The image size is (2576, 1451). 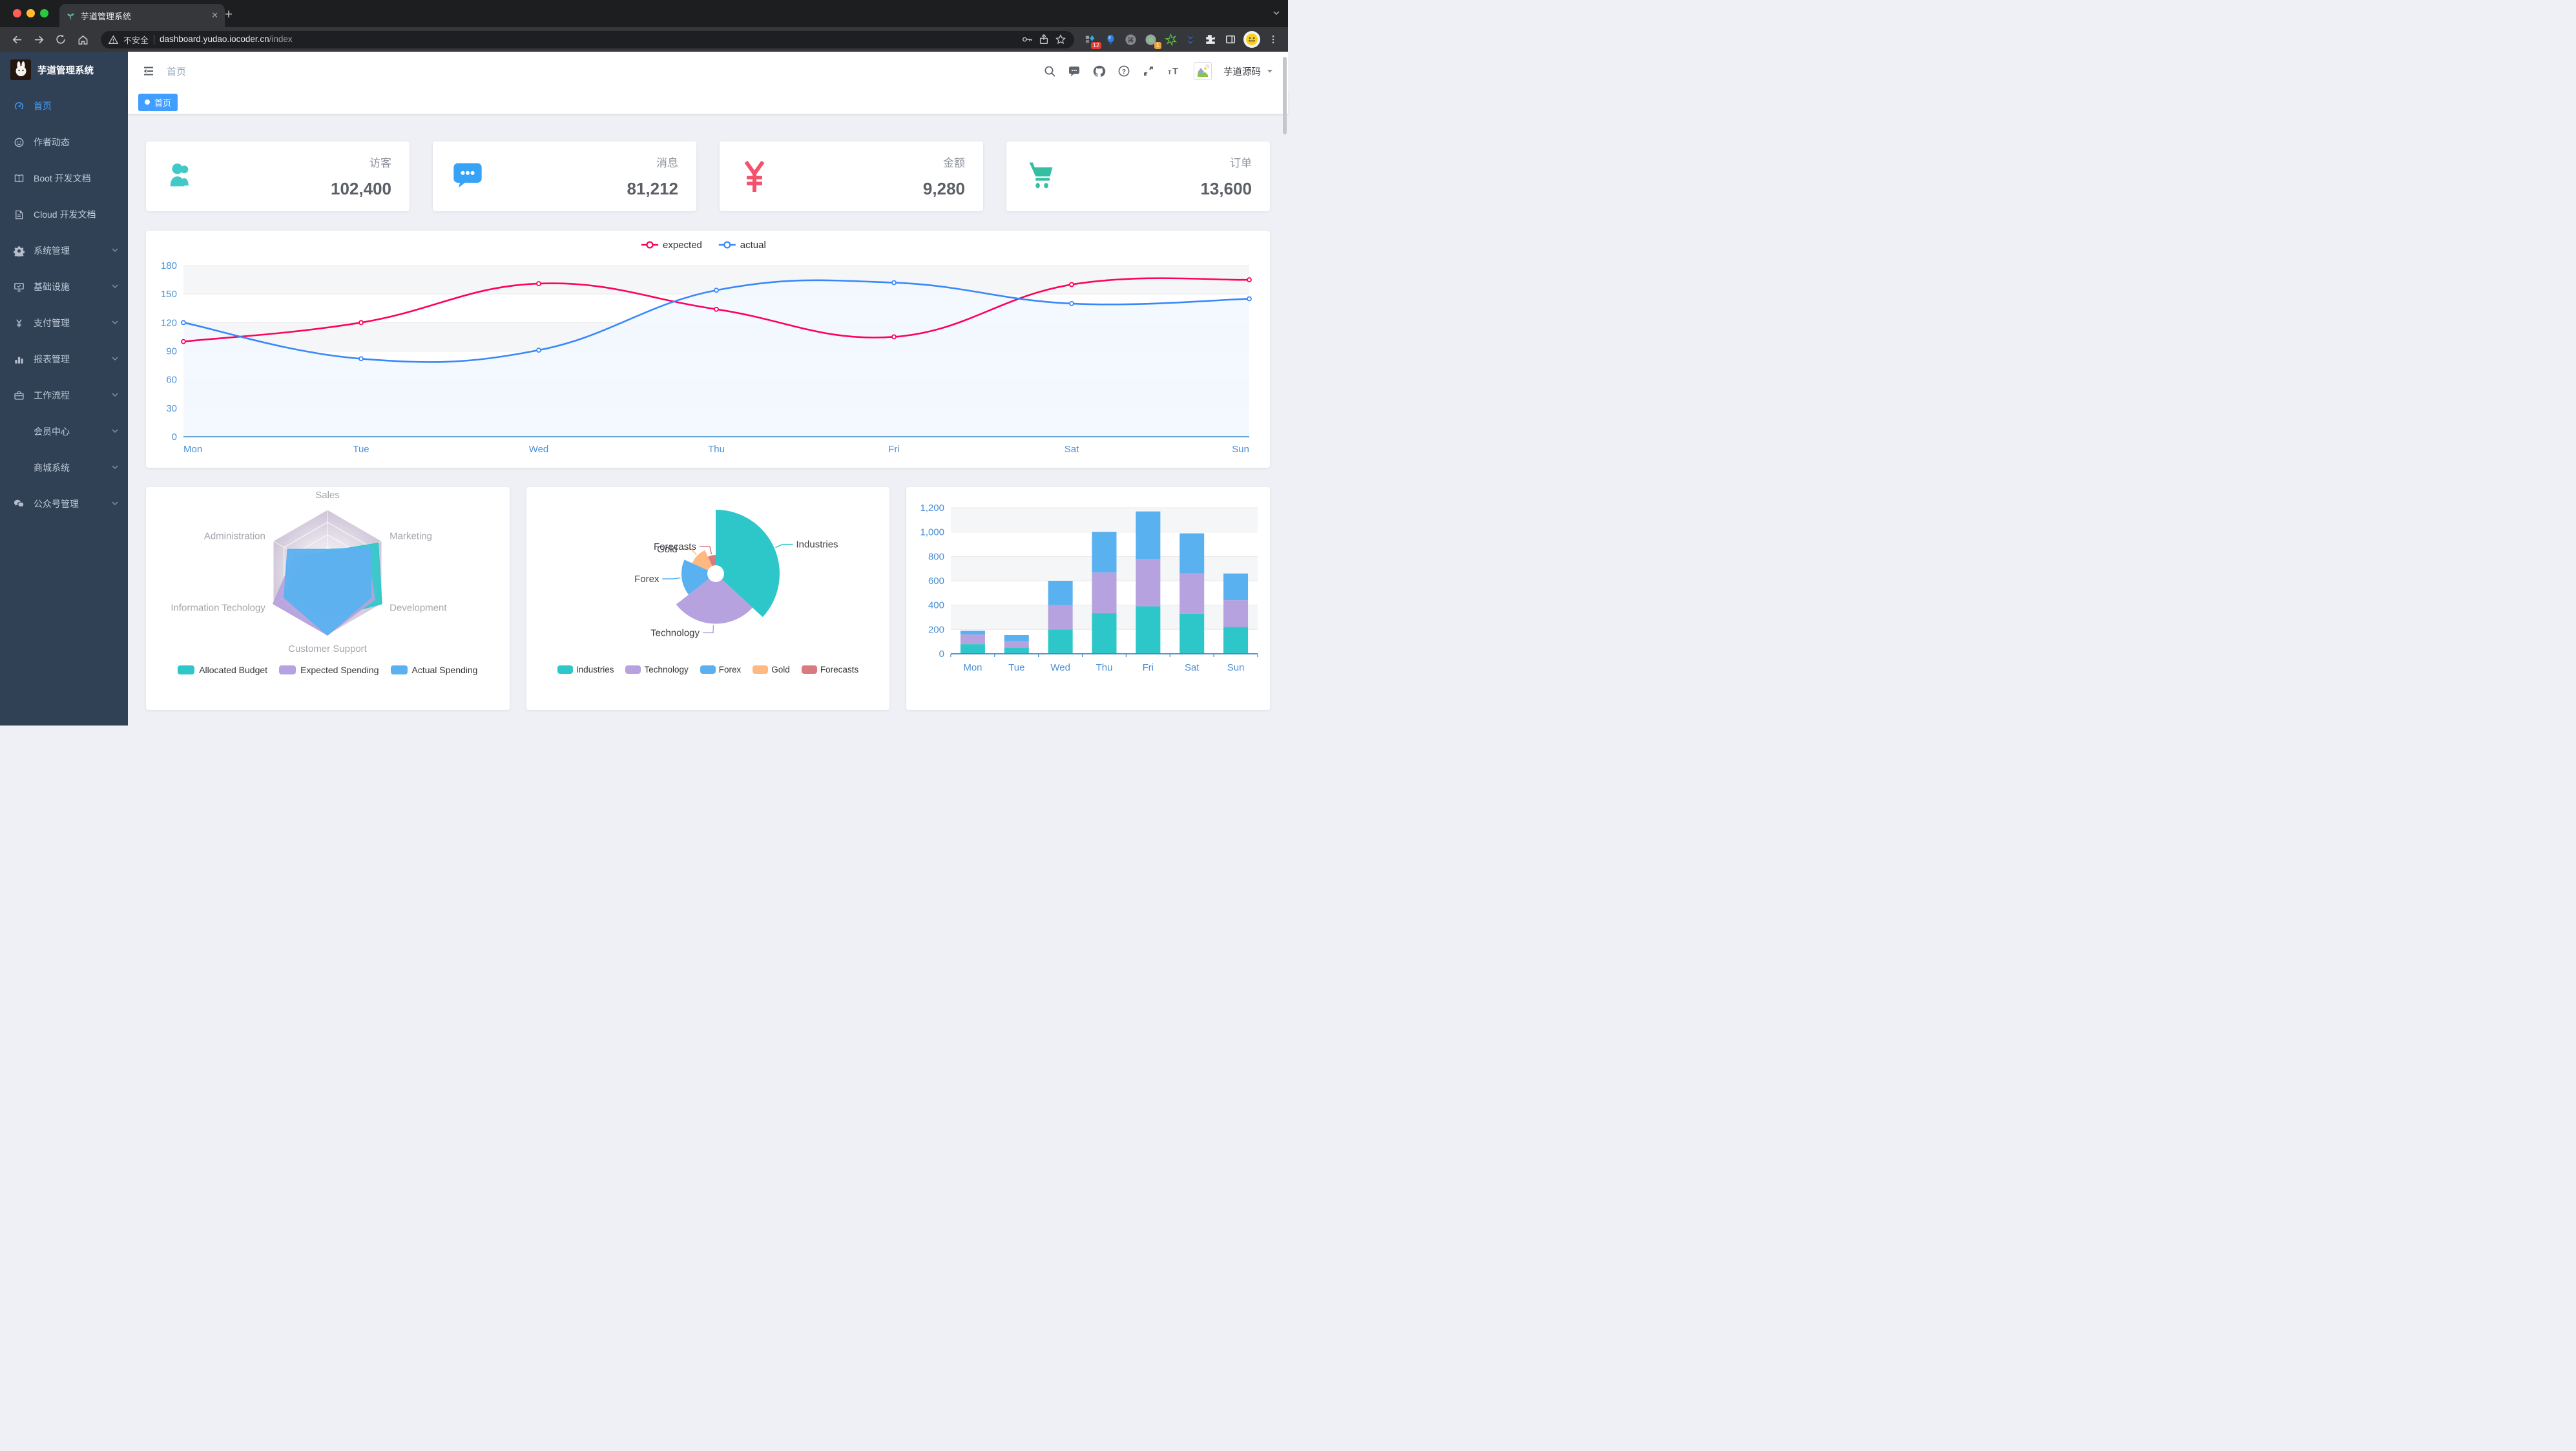 What do you see at coordinates (19, 287) in the screenshot?
I see `monitor-icon` at bounding box center [19, 287].